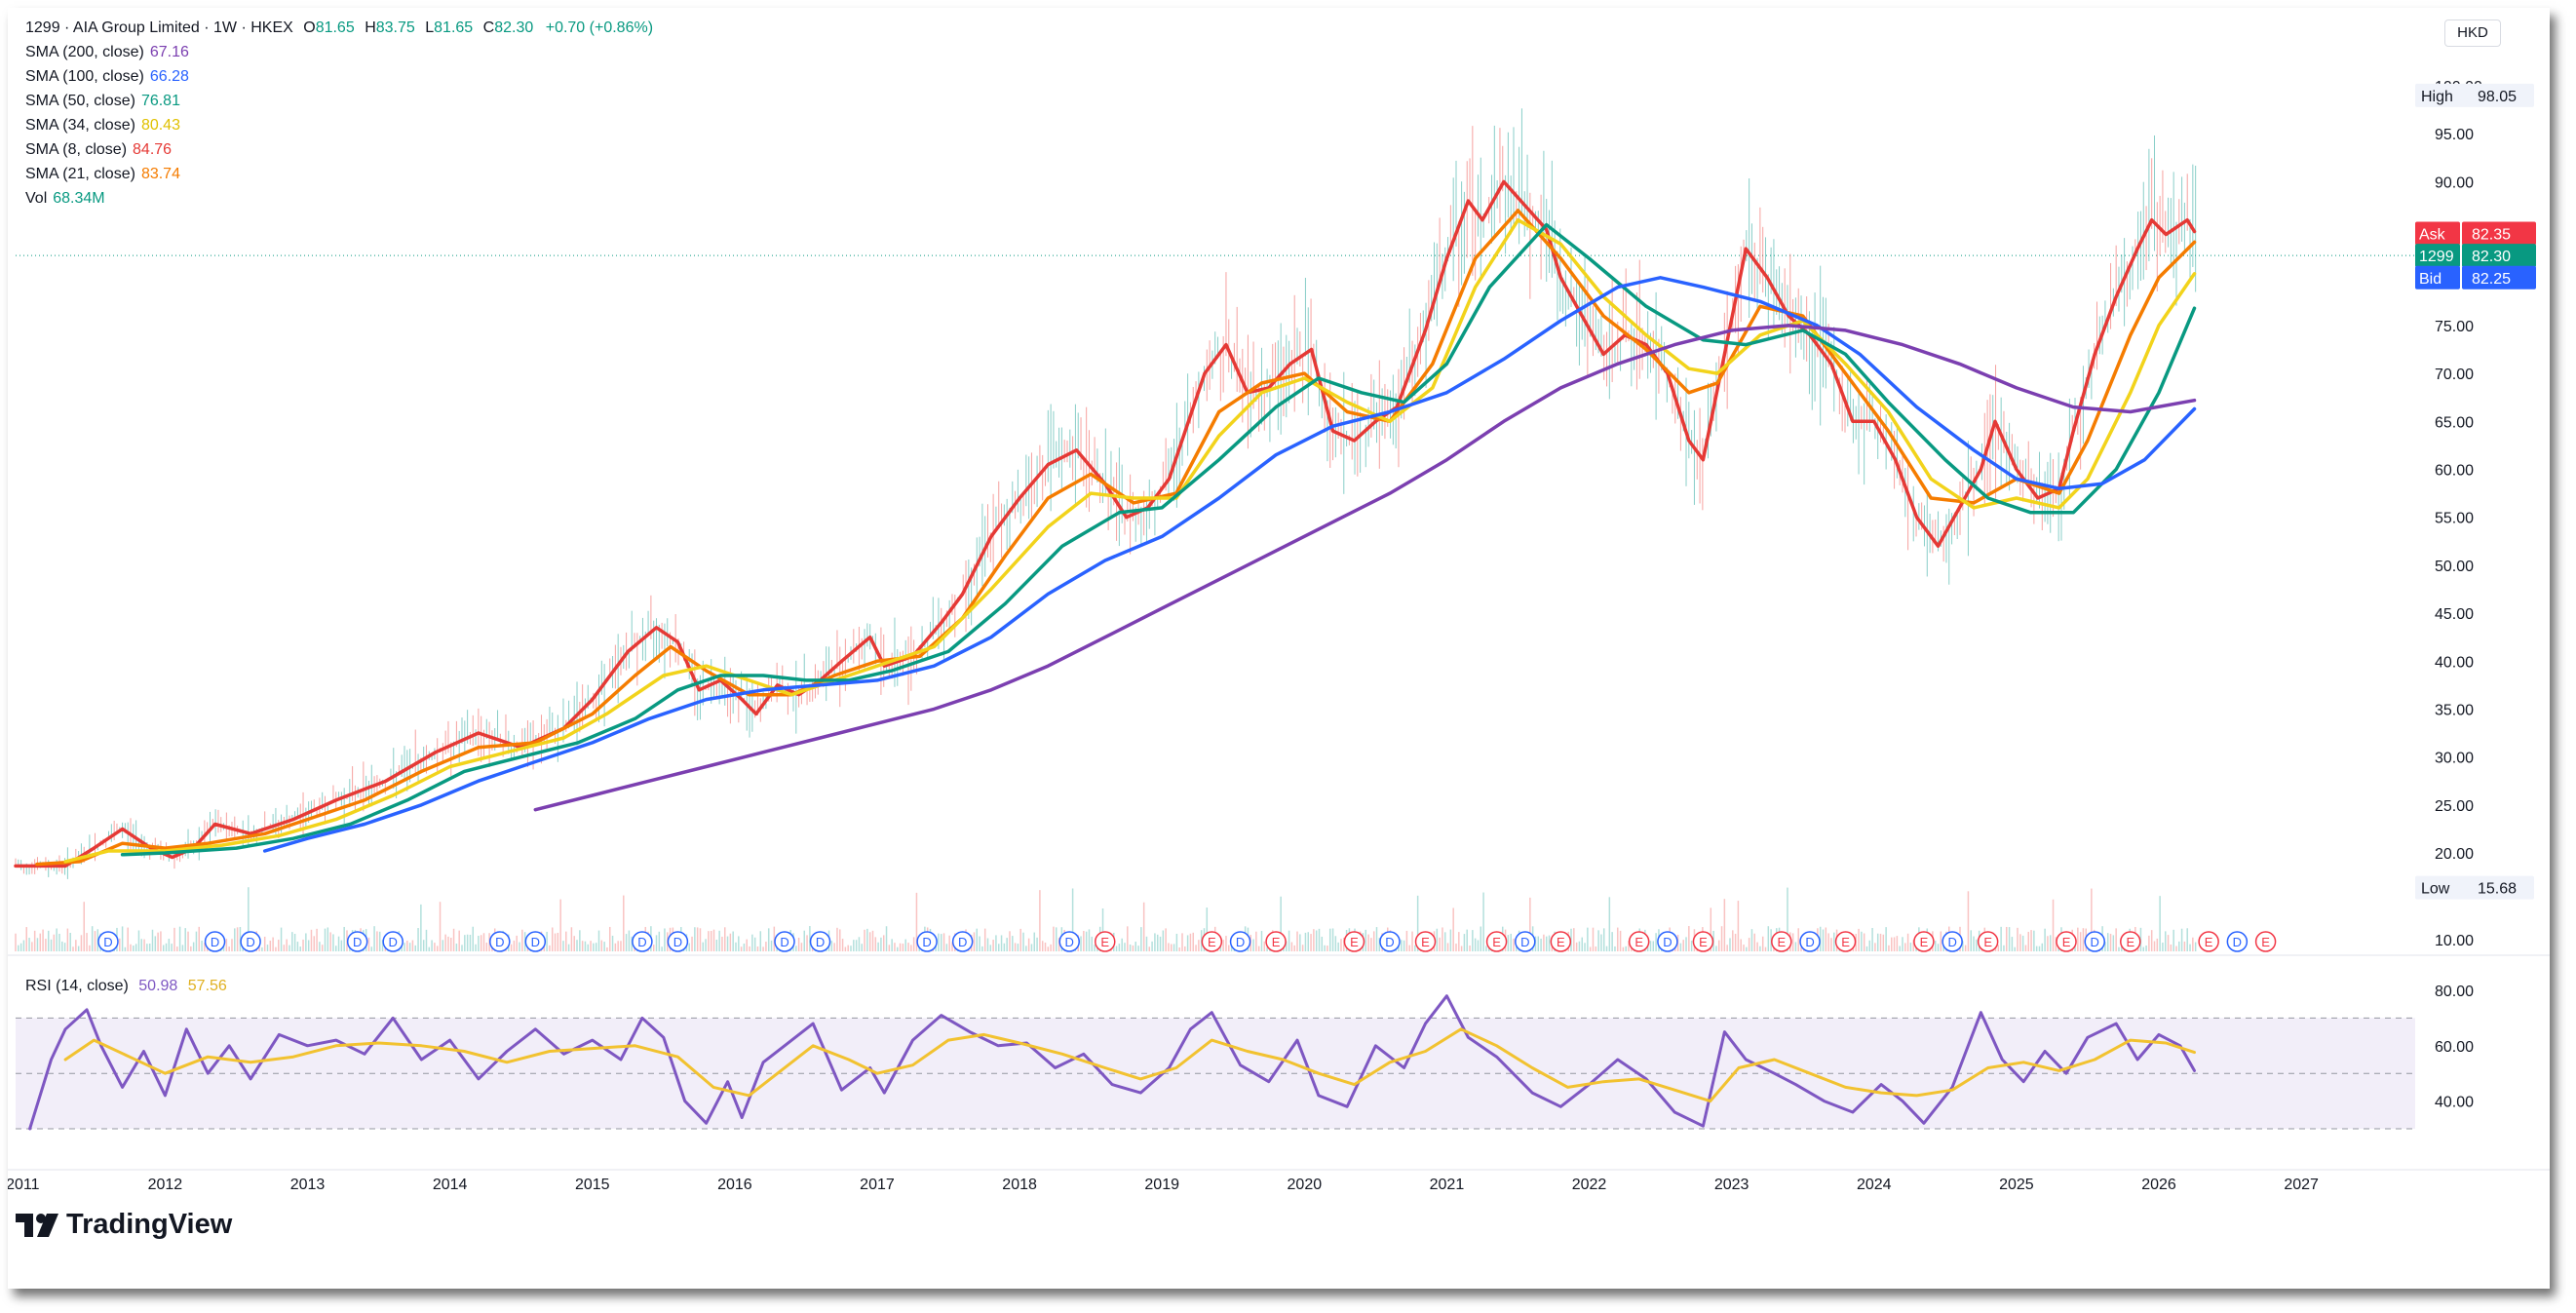  Describe the element at coordinates (2497, 97) in the screenshot. I see `price-label-value: 98.05` at that location.